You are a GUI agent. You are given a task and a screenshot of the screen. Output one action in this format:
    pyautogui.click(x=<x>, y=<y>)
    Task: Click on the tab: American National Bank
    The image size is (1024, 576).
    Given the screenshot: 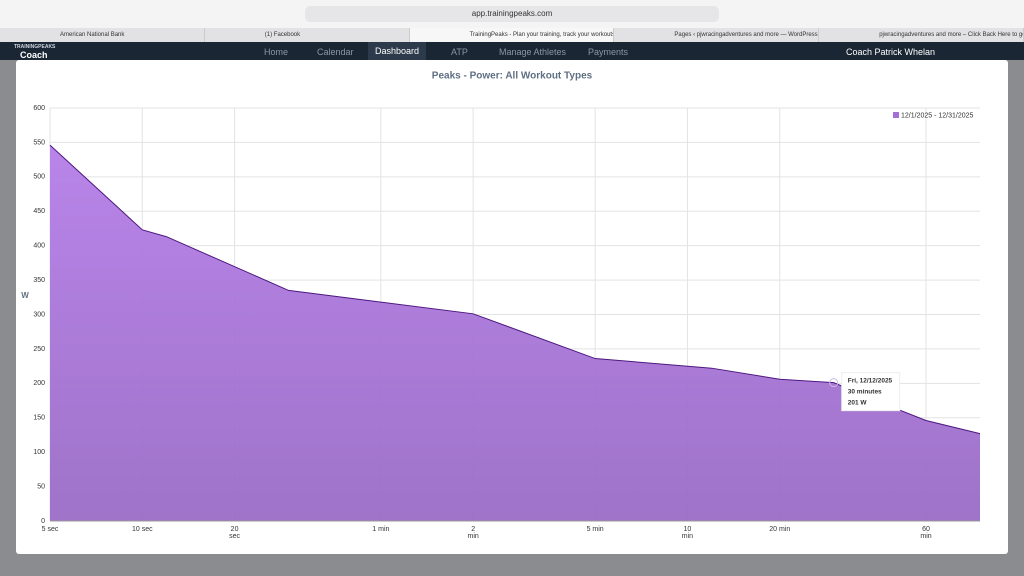 What is the action you would take?
    pyautogui.click(x=102, y=35)
    